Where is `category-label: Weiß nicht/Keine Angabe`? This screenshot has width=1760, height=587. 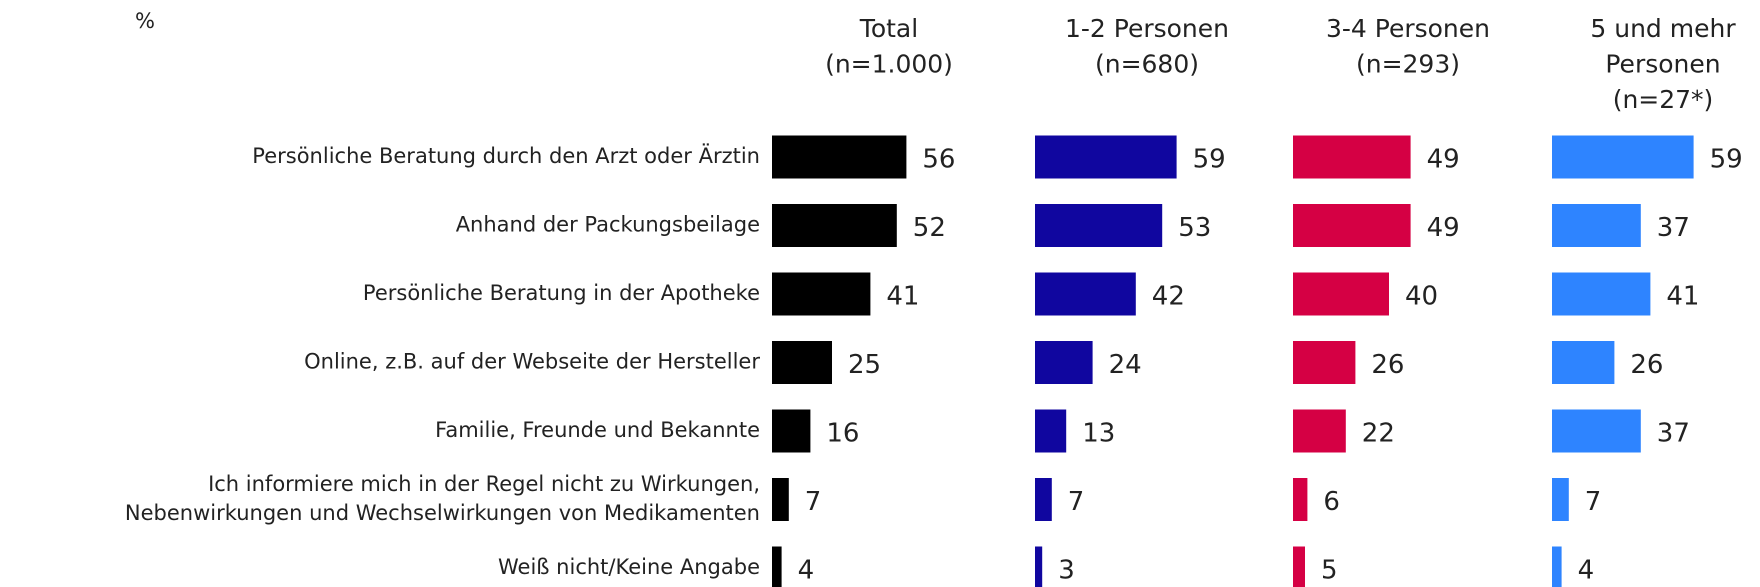
category-label: Weiß nicht/Keine Angabe is located at coordinates (629, 567).